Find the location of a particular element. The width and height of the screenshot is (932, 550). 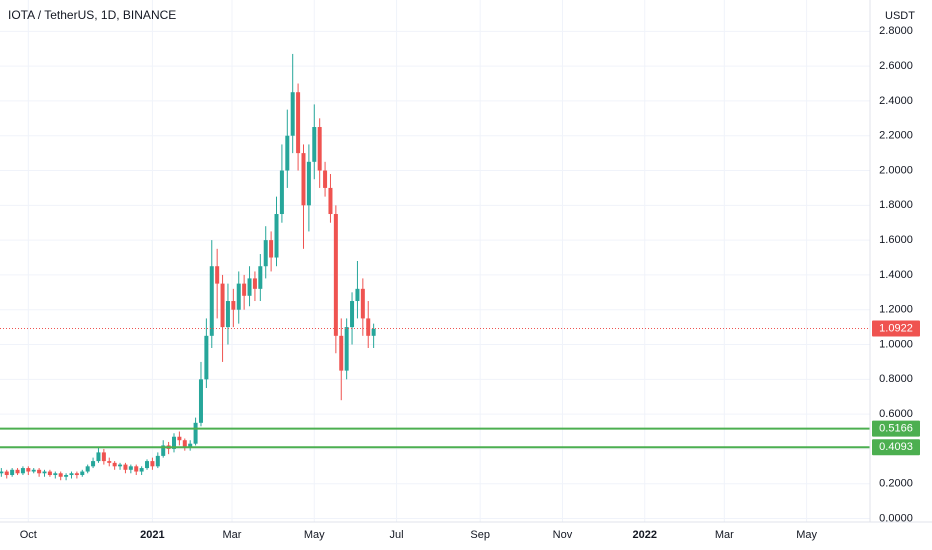

y-tick-label: 2.8000 is located at coordinates (896, 31).